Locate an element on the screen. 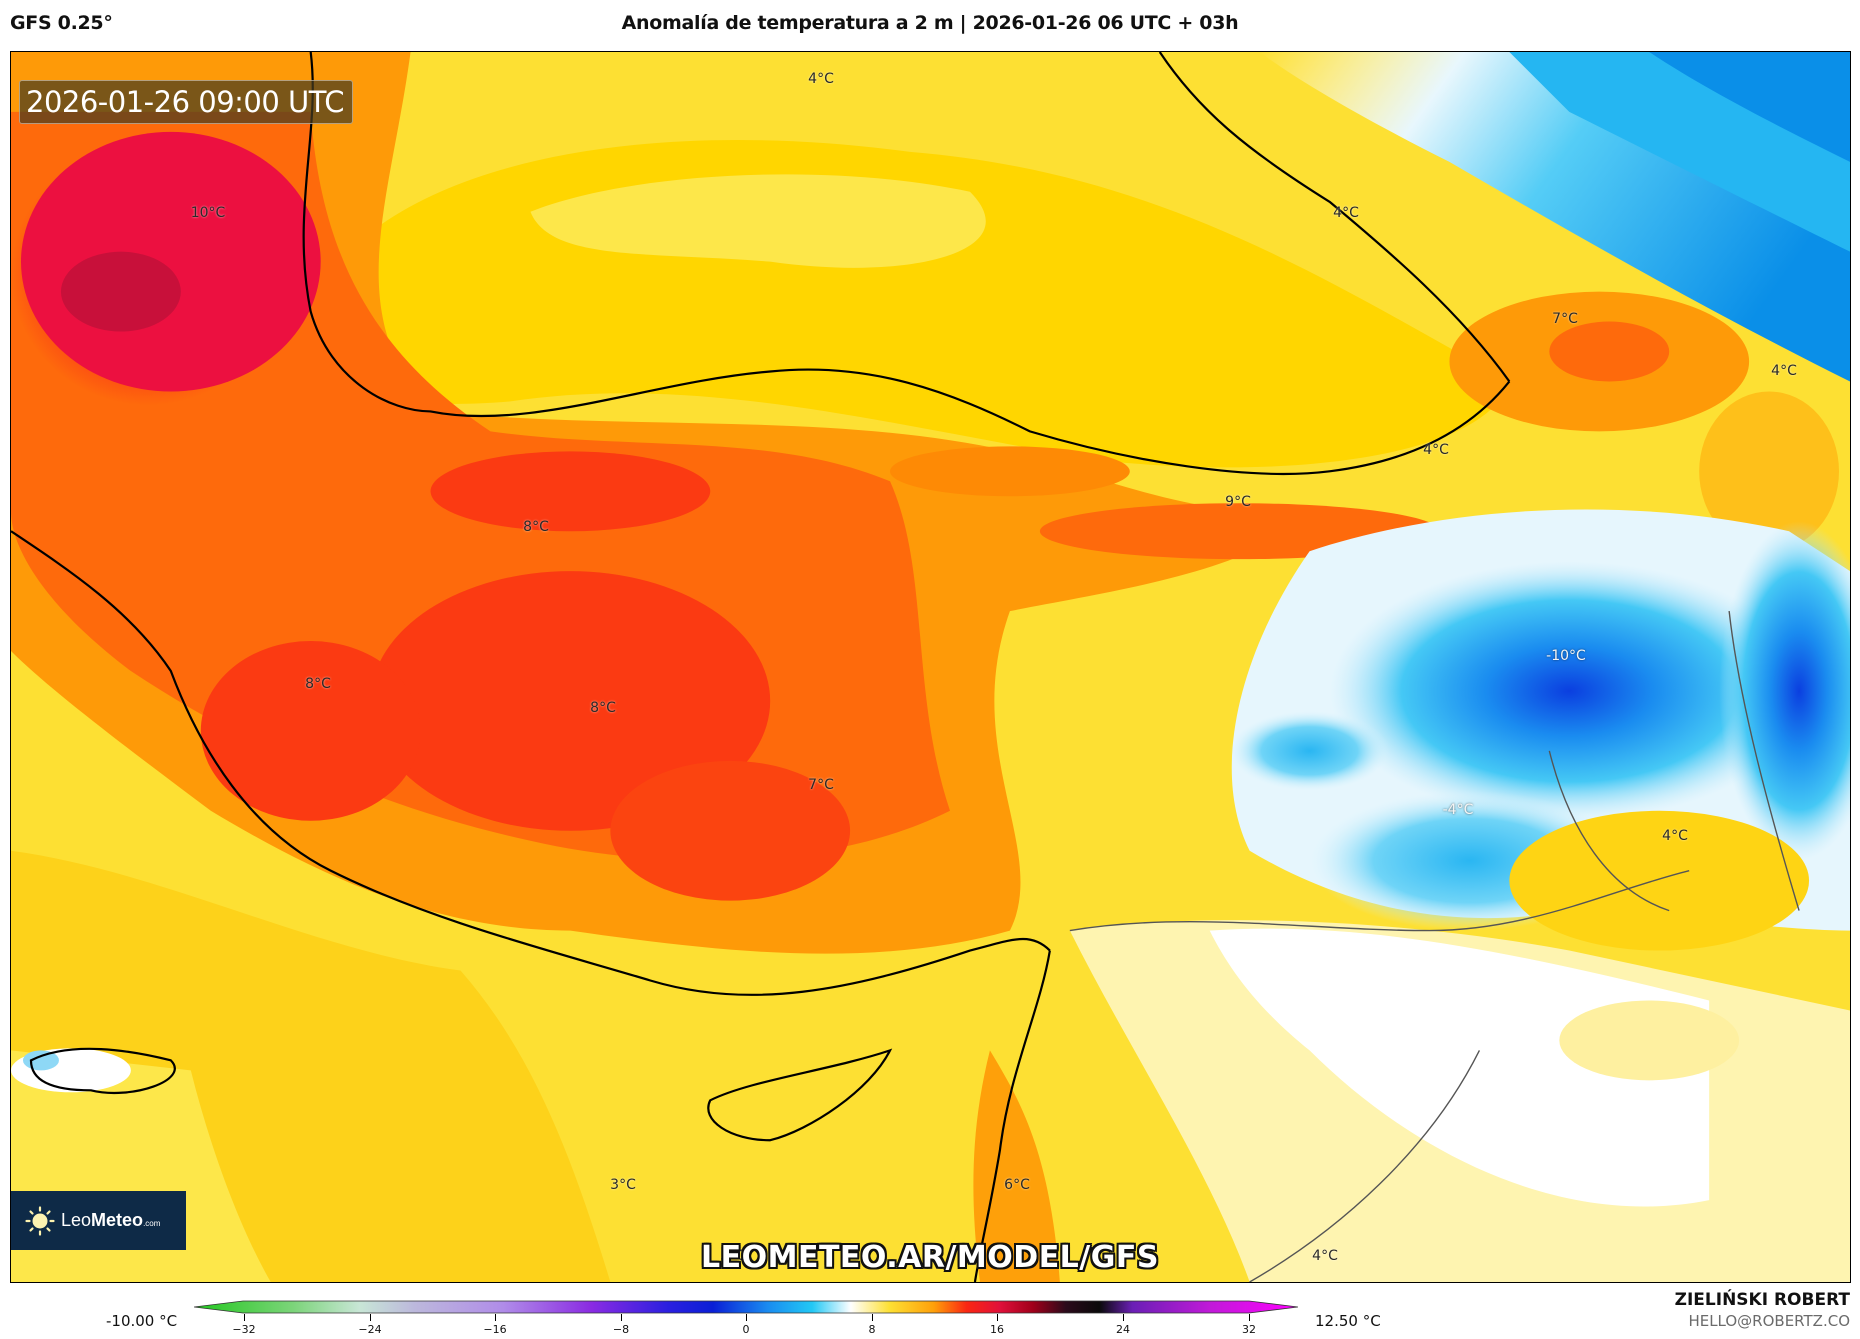 Image resolution: width=1860 pixels, height=1339 pixels. source-watermark: LEOMETEO.AR/MODEL/GFS is located at coordinates (930, 1257).